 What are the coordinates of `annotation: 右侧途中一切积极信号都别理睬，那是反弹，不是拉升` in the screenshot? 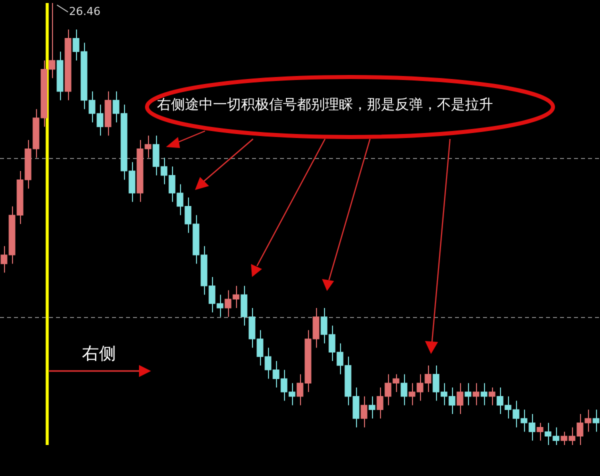 It's located at (325, 105).